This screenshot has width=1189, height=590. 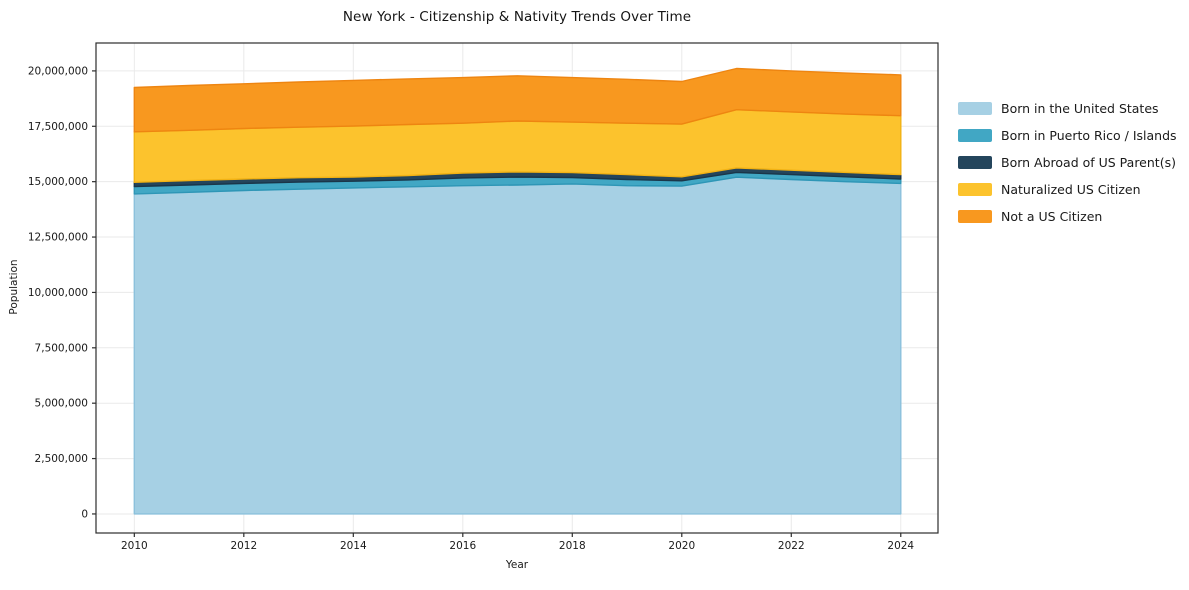 I want to click on legend-item-2: Born Abroad of US Parent(s), so click(x=1067, y=162).